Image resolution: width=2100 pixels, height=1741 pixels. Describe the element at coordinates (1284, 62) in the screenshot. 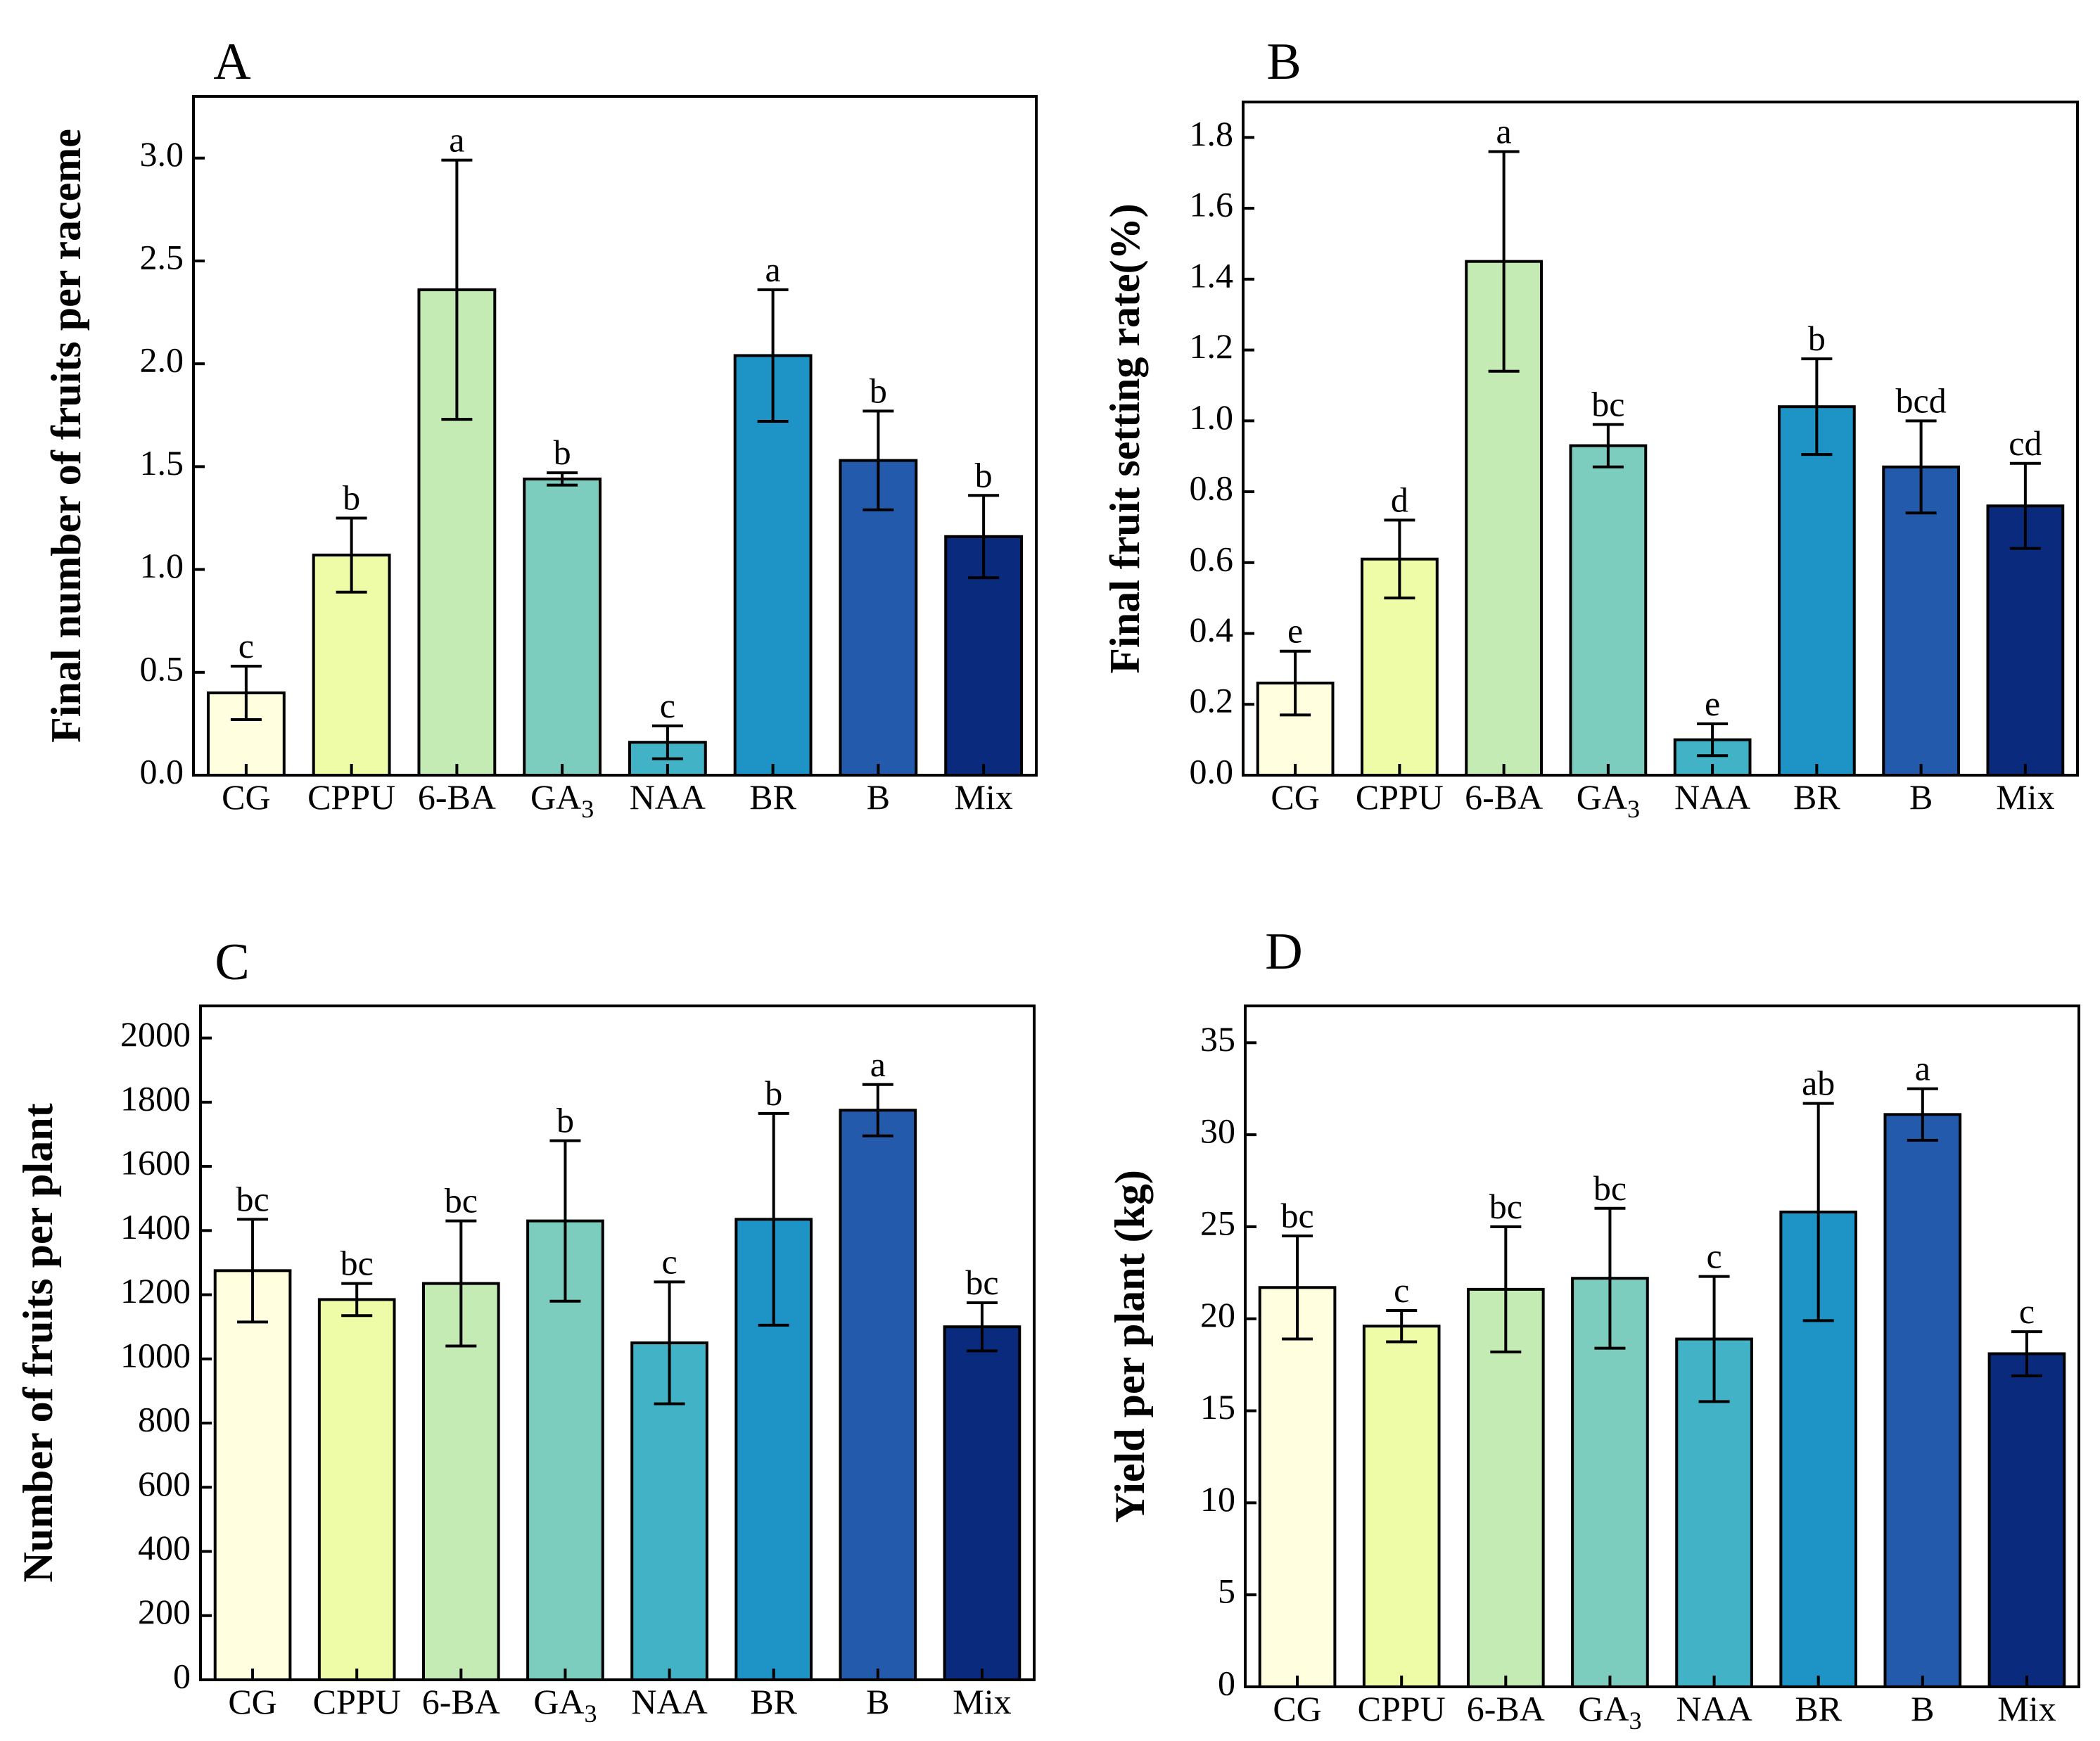

I see `panel-letter: B` at that location.